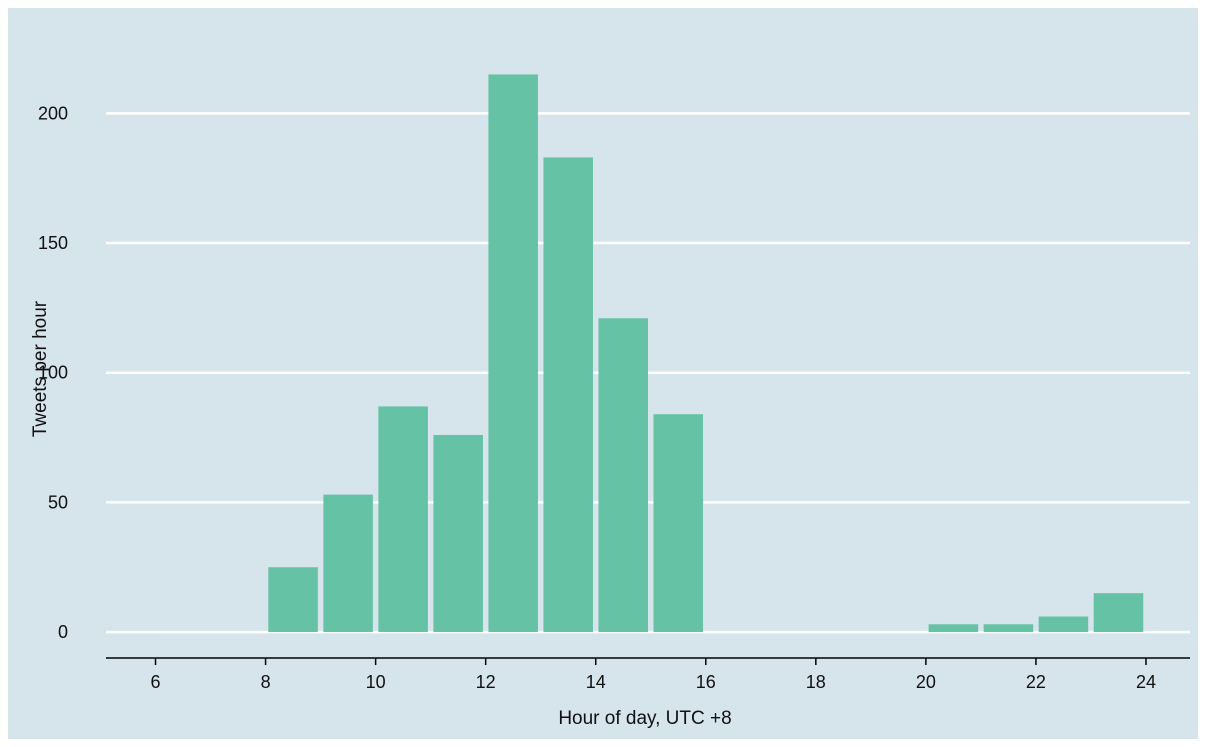 Image resolution: width=1206 pixels, height=747 pixels. What do you see at coordinates (486, 682) in the screenshot?
I see `x-tick-label-12: 12` at bounding box center [486, 682].